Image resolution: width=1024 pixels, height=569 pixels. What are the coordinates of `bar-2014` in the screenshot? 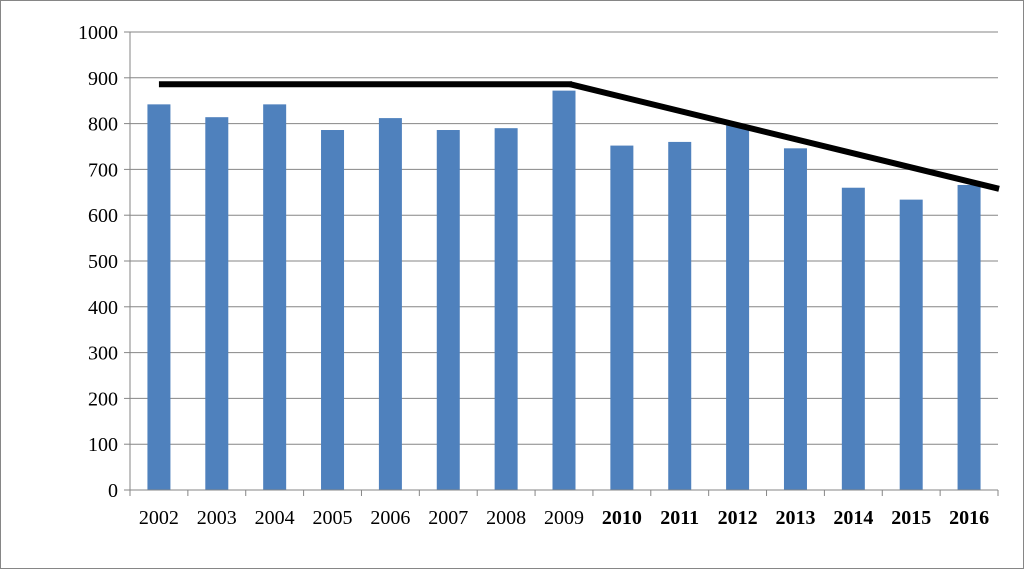 It's located at (853, 338).